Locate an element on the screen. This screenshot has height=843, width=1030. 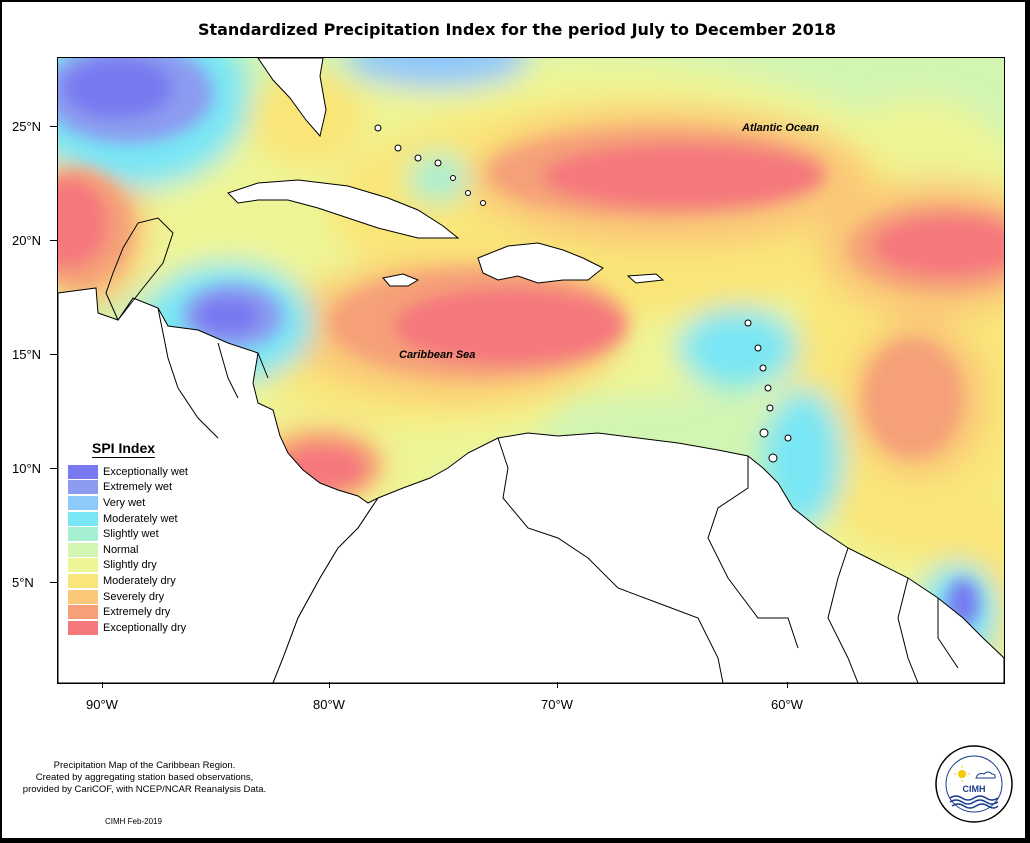
legend-label: Slightly dry is located at coordinates (130, 565).